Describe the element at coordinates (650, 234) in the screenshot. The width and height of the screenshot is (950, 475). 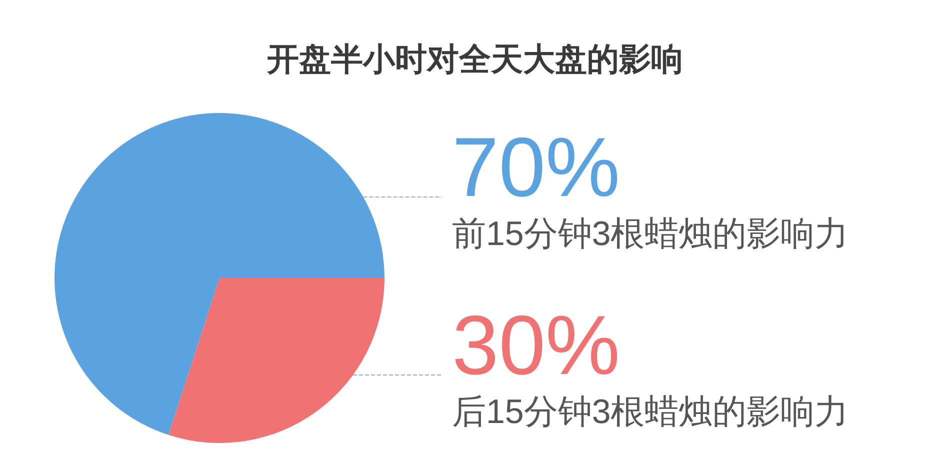
I see `slice-label: 前15分钟3根蜡烛的影响力` at that location.